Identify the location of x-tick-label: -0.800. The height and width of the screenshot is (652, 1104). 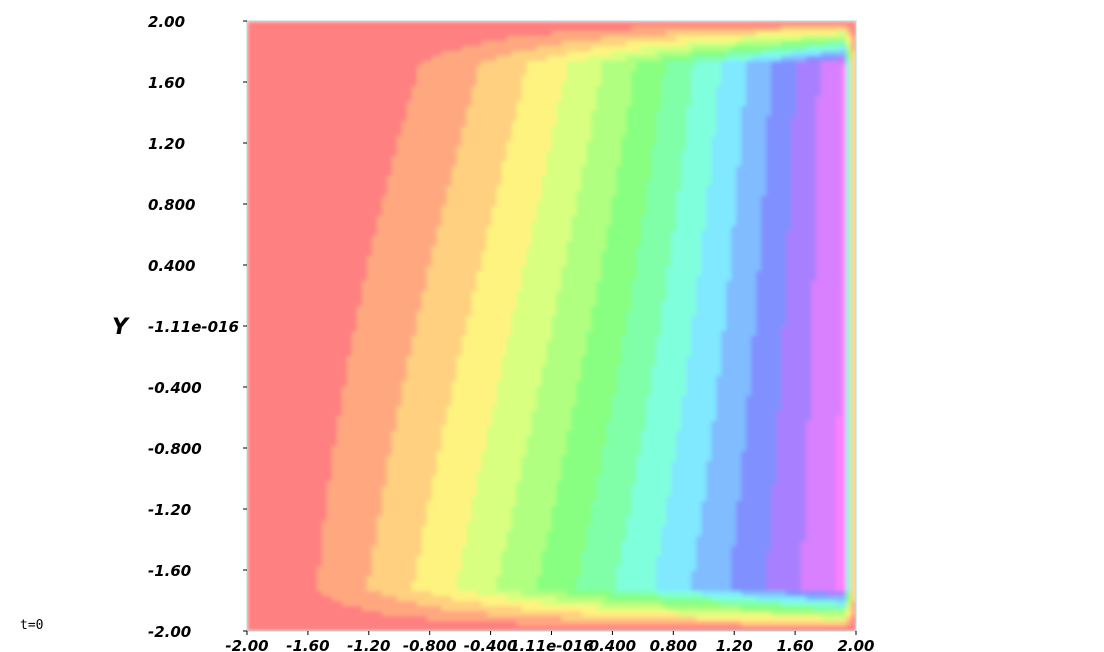
(430, 644).